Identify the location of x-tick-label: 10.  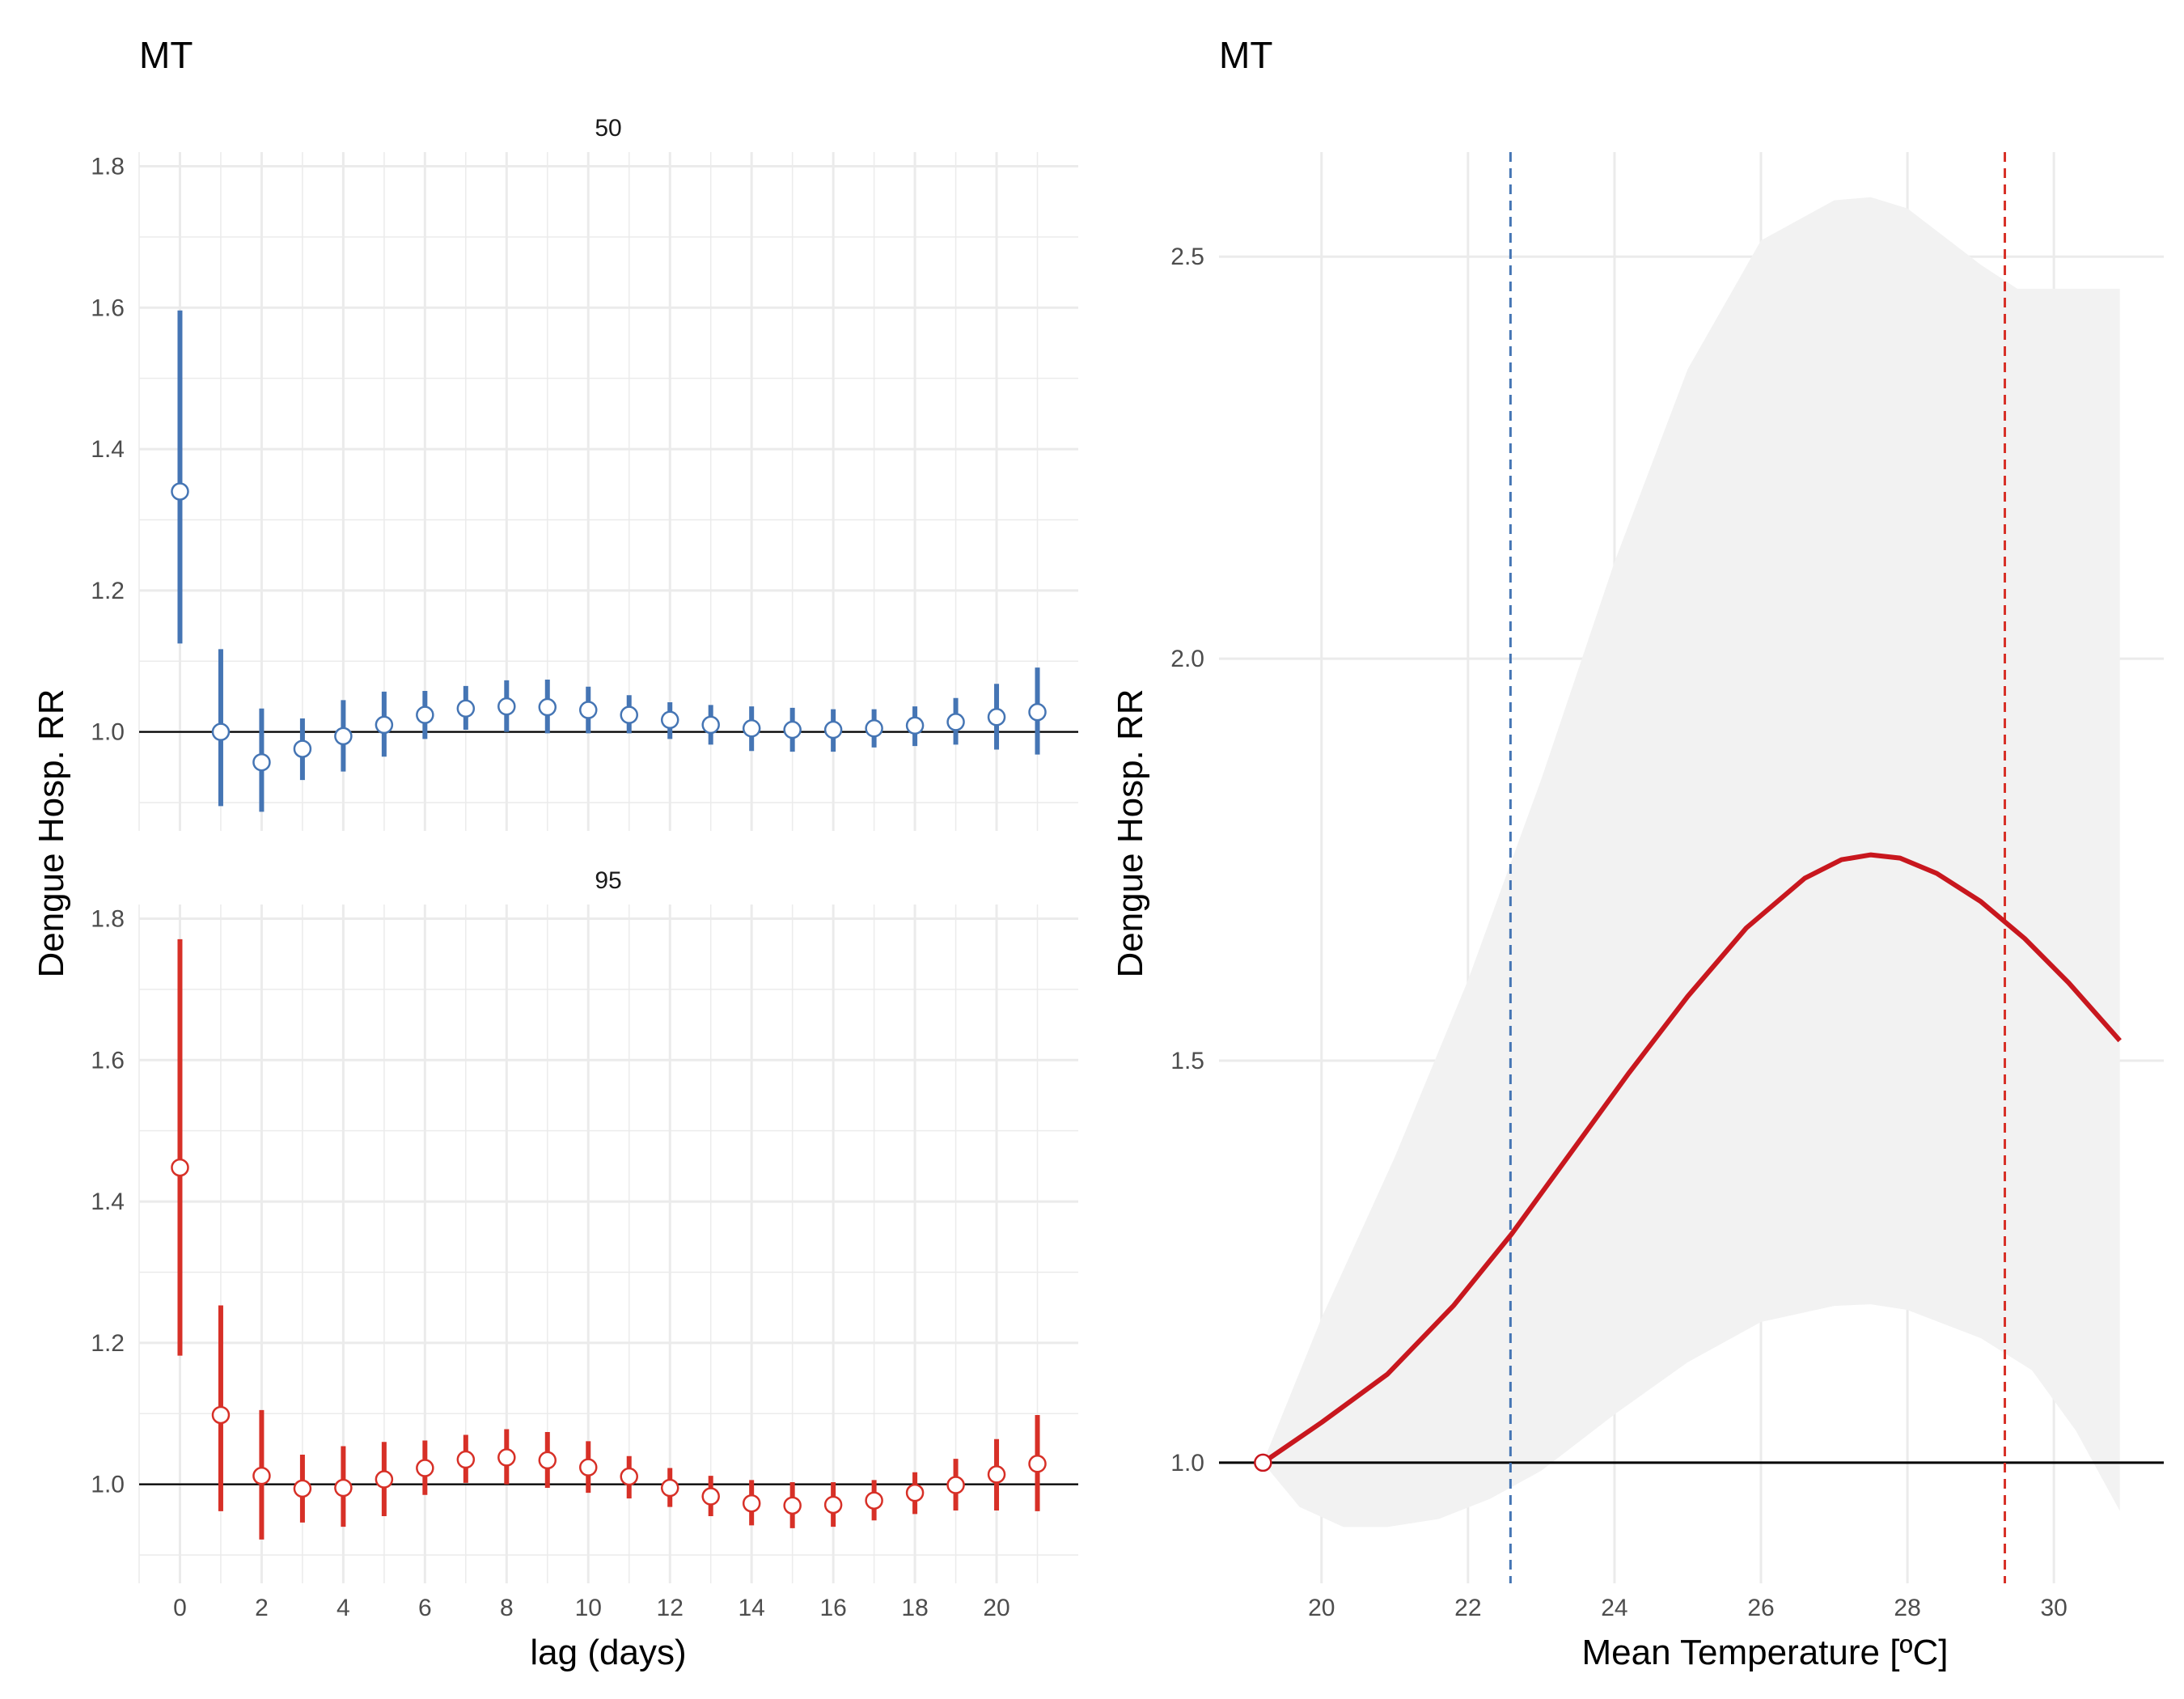
(589, 1608).